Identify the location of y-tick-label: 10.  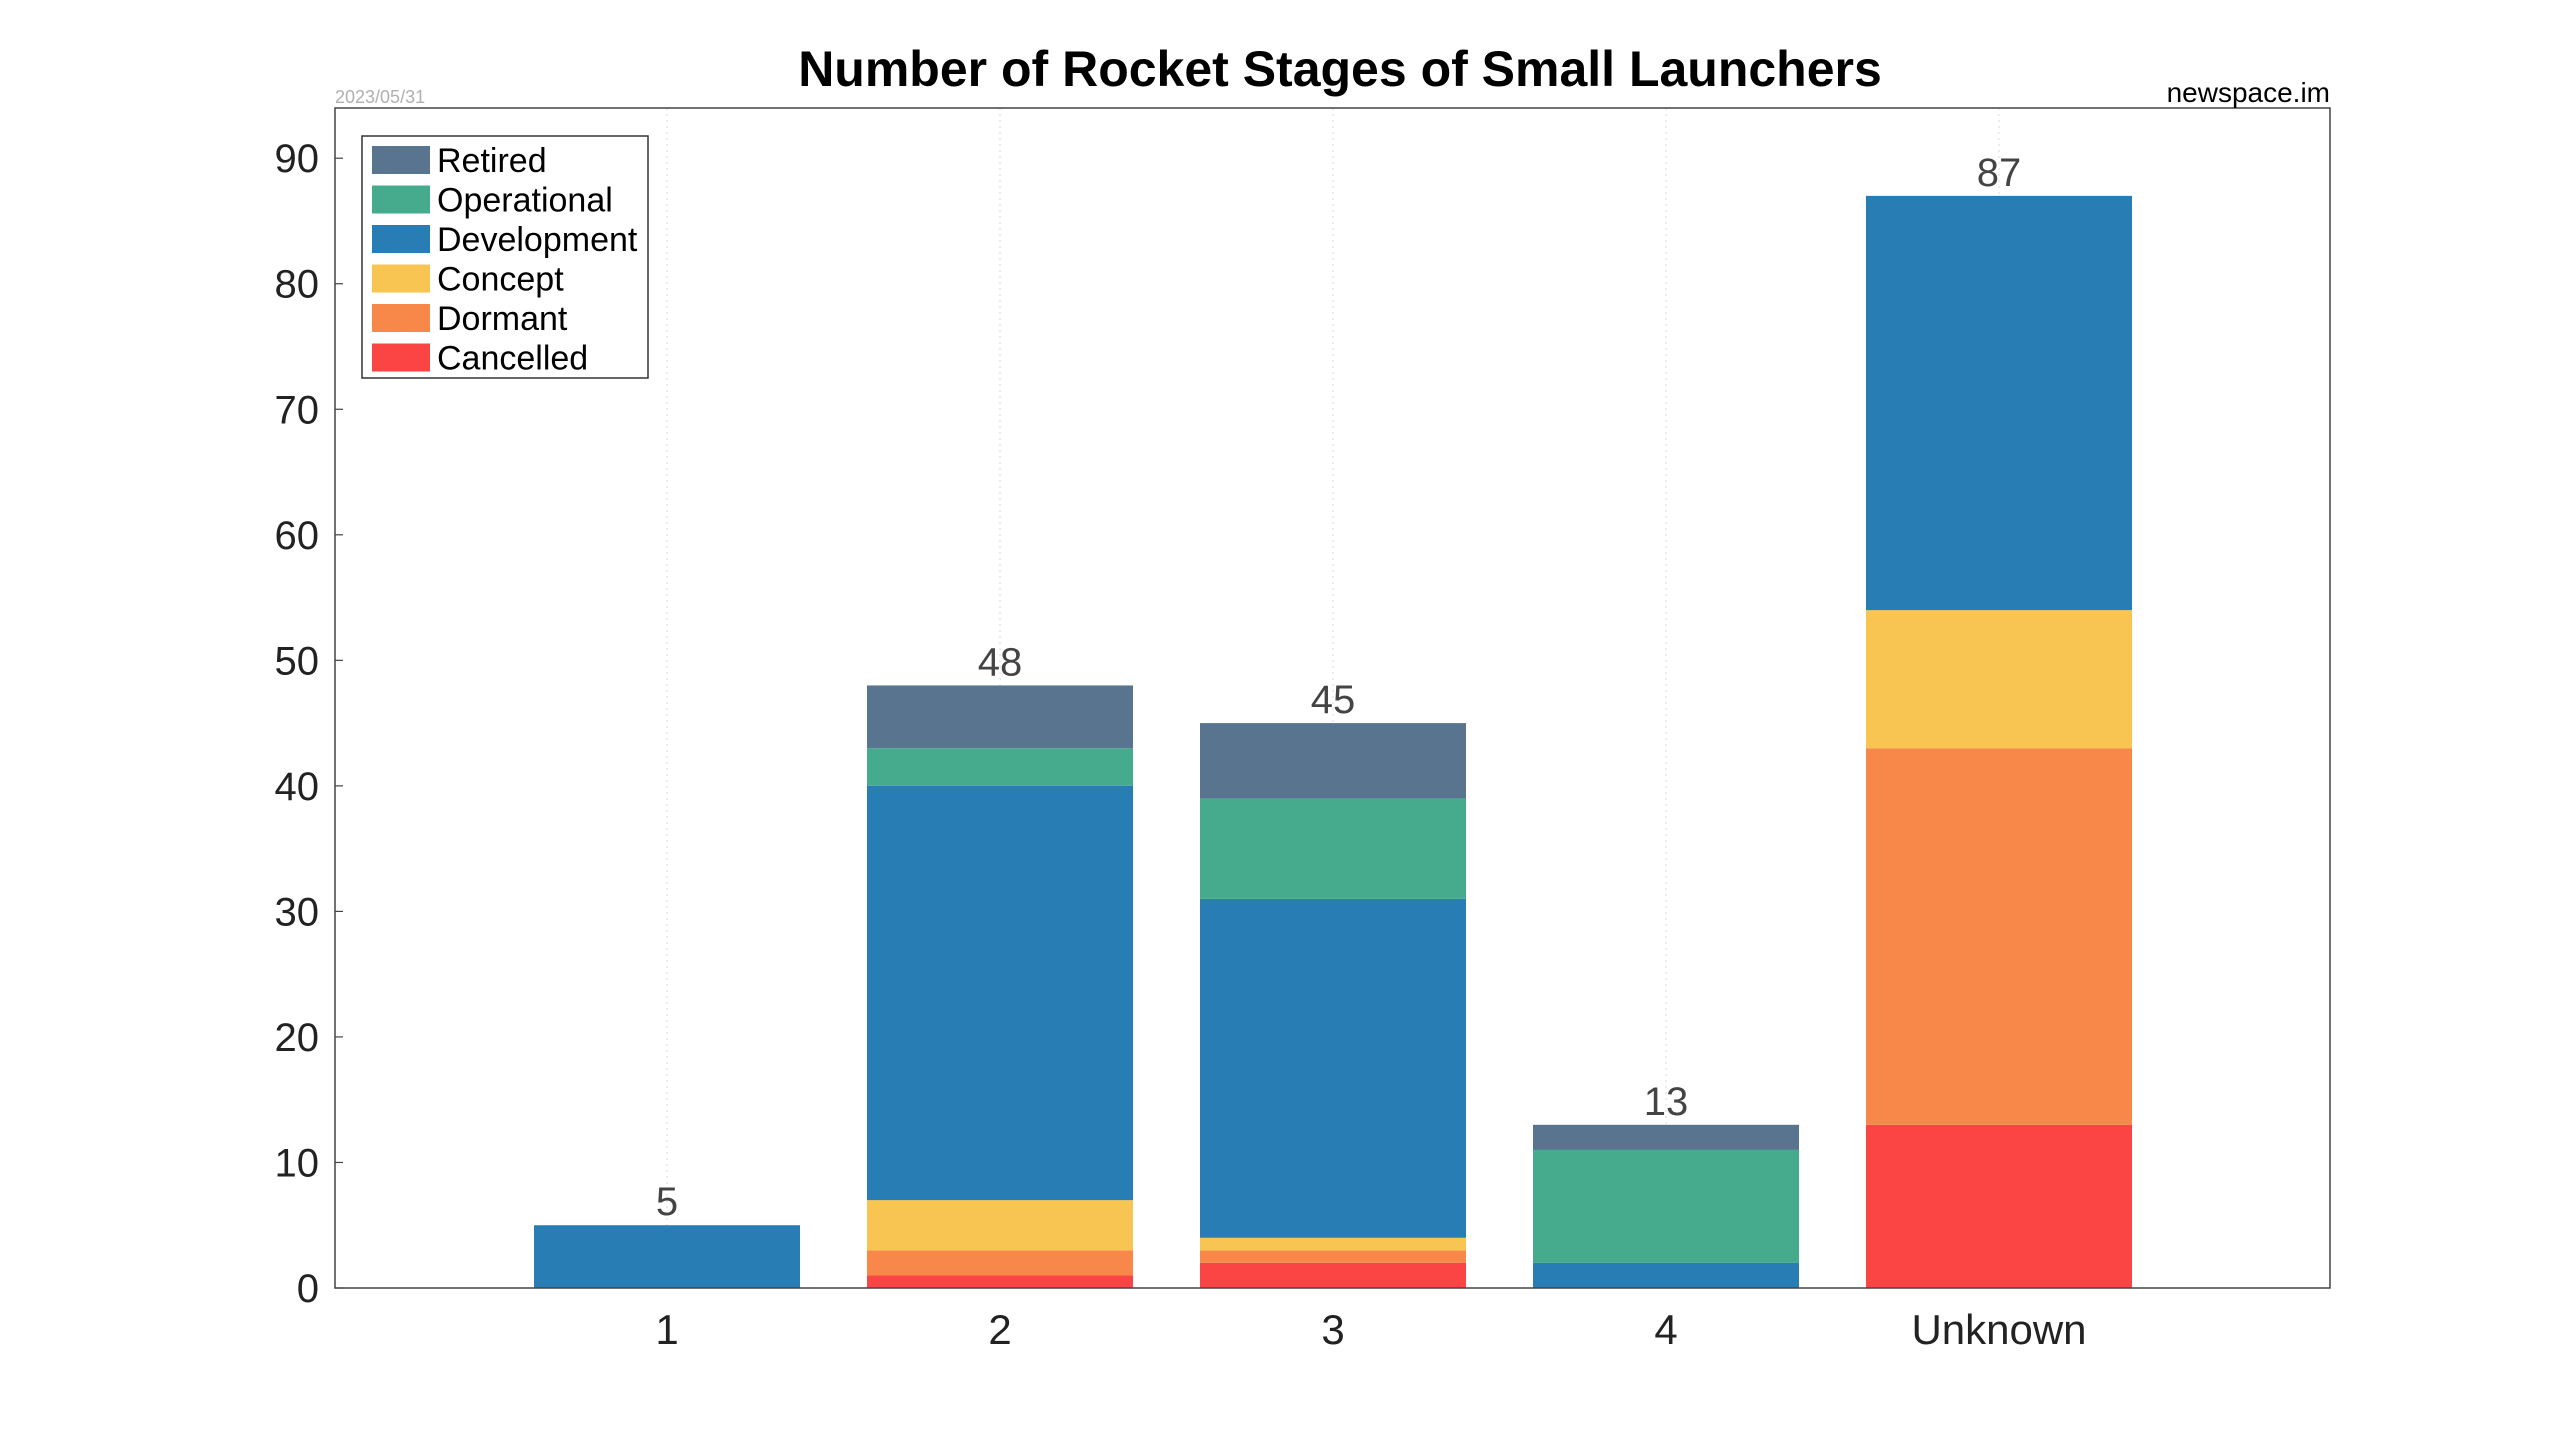
(297, 1163).